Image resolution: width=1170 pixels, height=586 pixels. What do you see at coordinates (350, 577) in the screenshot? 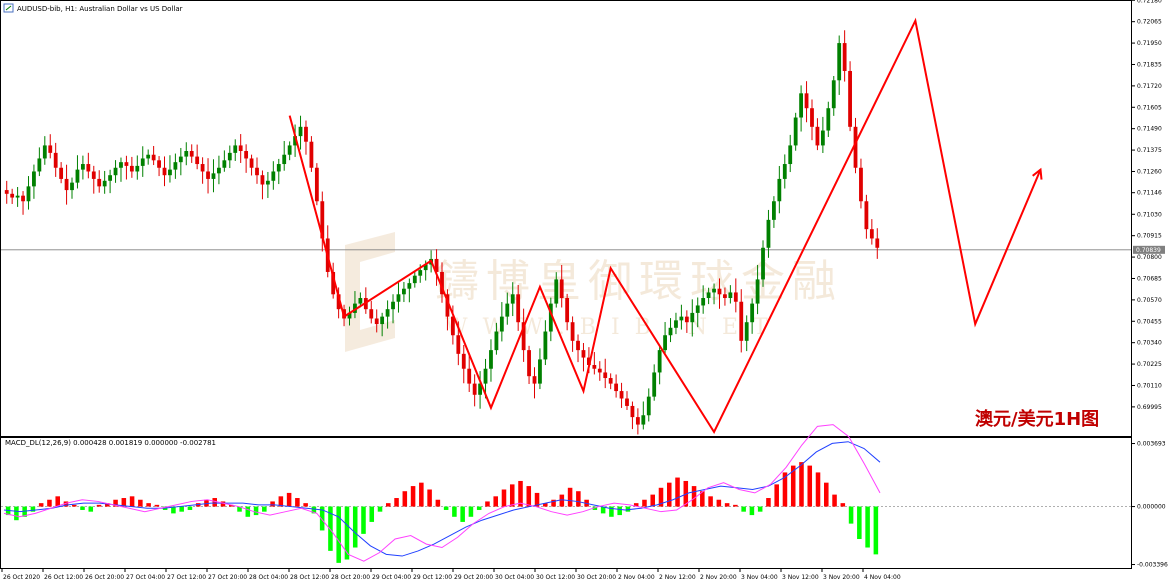
I see `time-tick-label: 28 Oct 20:00` at bounding box center [350, 577].